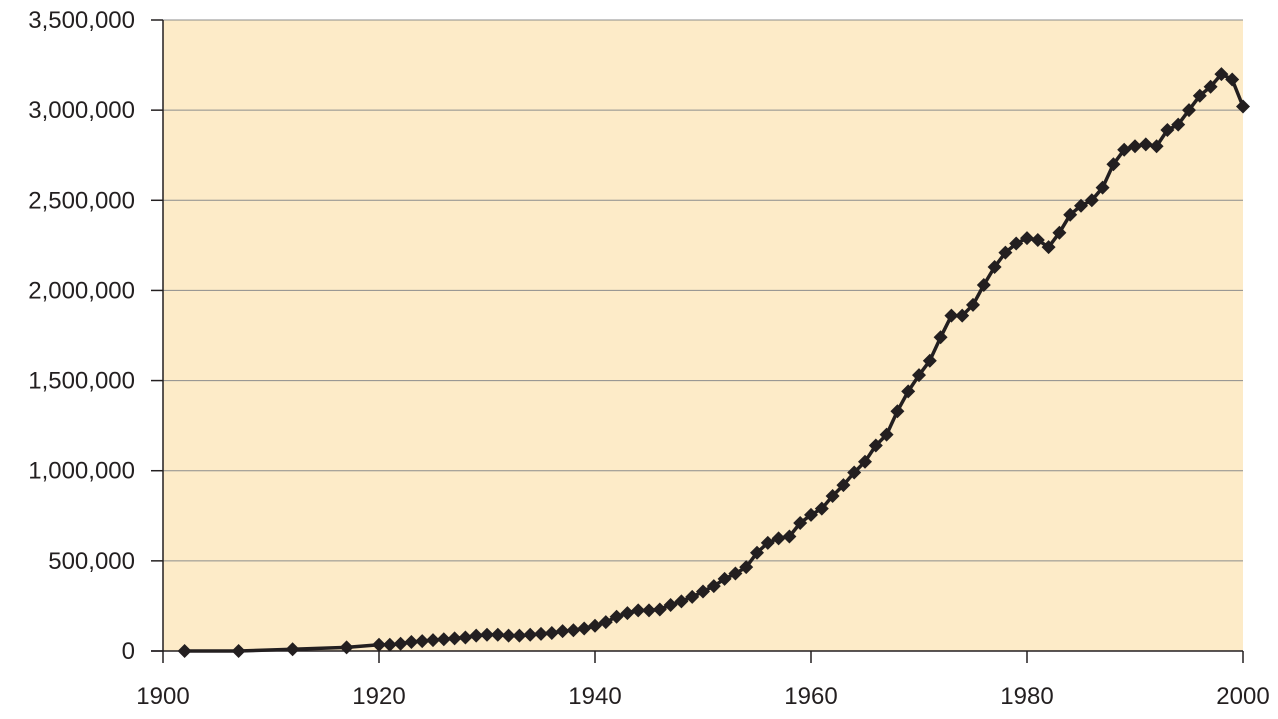  I want to click on x-axis-tick-labels: 1900 1920 1940 1960 1980 2000, so click(702, 696).